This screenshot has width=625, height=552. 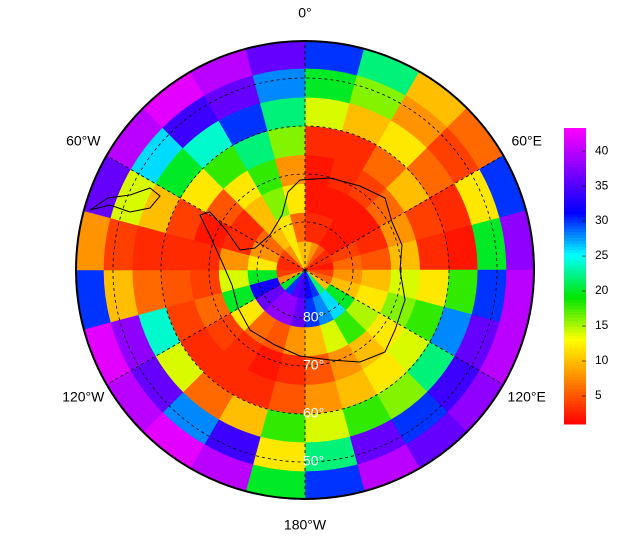 What do you see at coordinates (602, 185) in the screenshot?
I see `colorbar-tick-label: 35` at bounding box center [602, 185].